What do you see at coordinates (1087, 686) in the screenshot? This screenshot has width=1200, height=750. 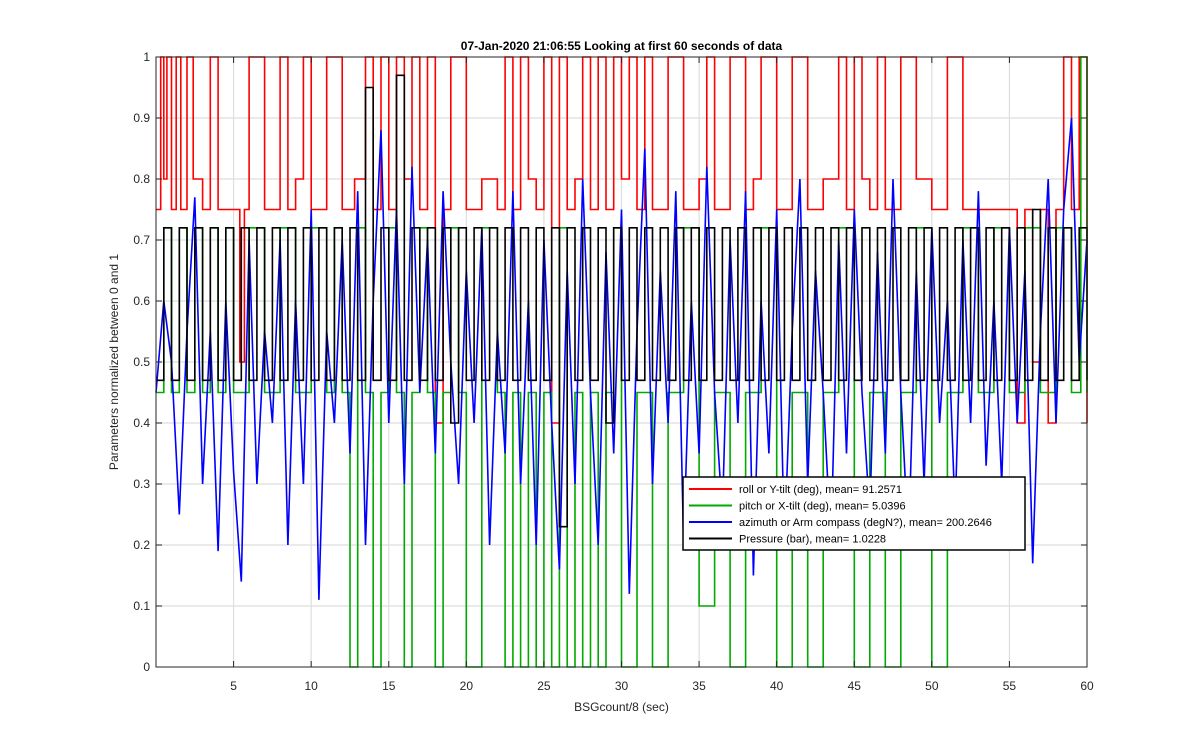 I see `x-tick-label: 60` at bounding box center [1087, 686].